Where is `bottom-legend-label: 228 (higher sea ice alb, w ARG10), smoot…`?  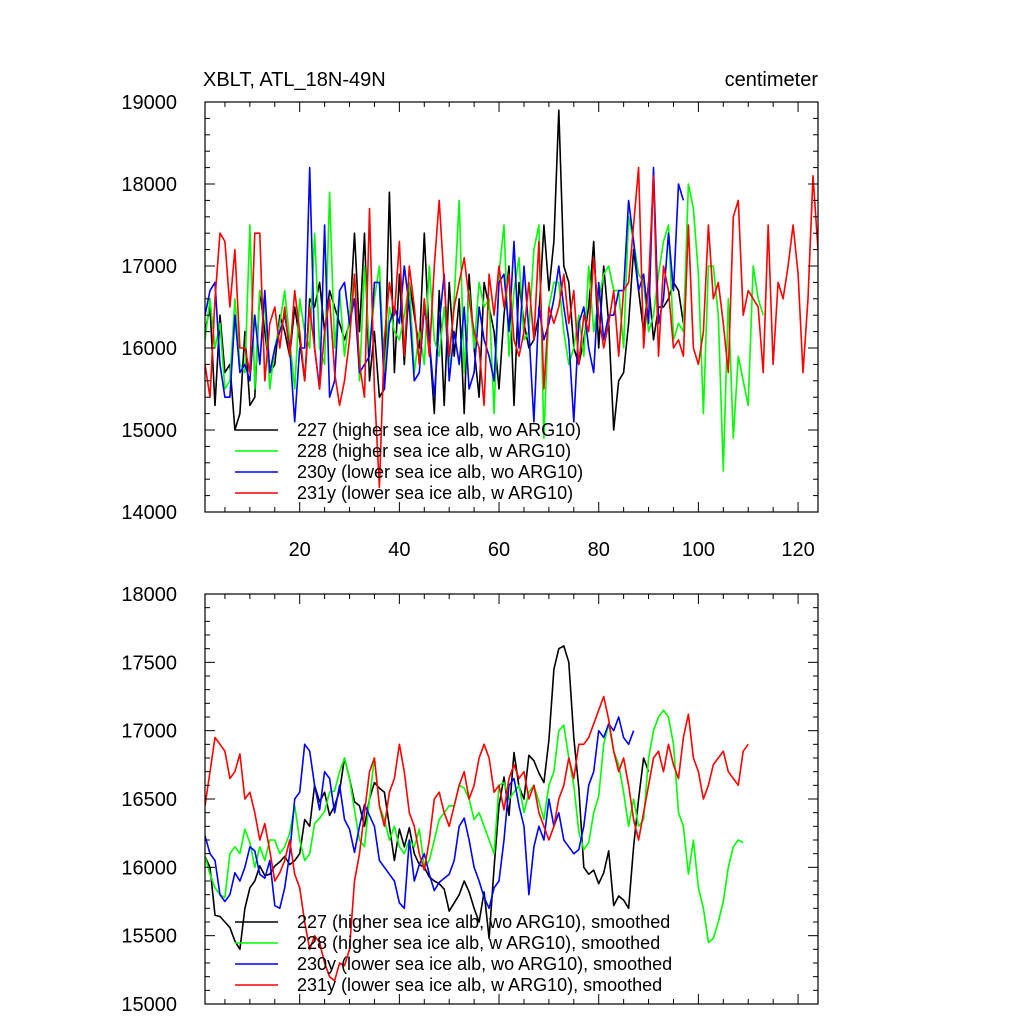 bottom-legend-label: 228 (higher sea ice alb, w ARG10), smoot… is located at coordinates (478, 943).